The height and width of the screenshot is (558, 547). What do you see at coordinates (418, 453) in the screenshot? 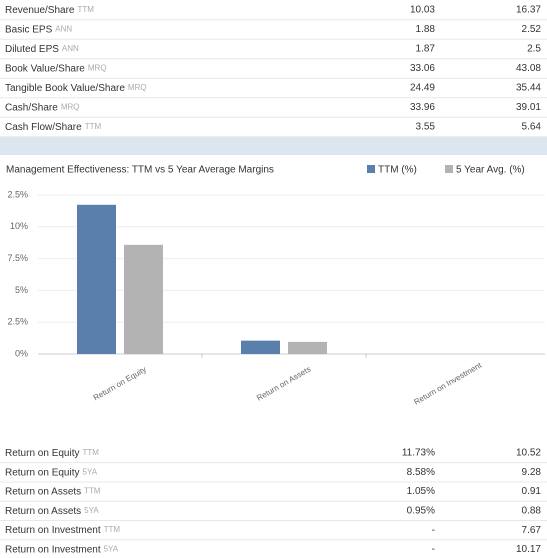
I see `company-value: 11.73%` at bounding box center [418, 453].